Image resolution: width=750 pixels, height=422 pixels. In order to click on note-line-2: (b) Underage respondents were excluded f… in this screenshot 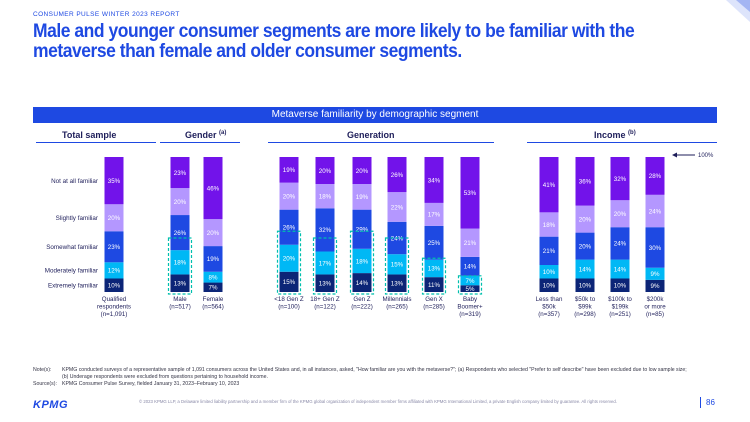, I will do `click(165, 377)`.